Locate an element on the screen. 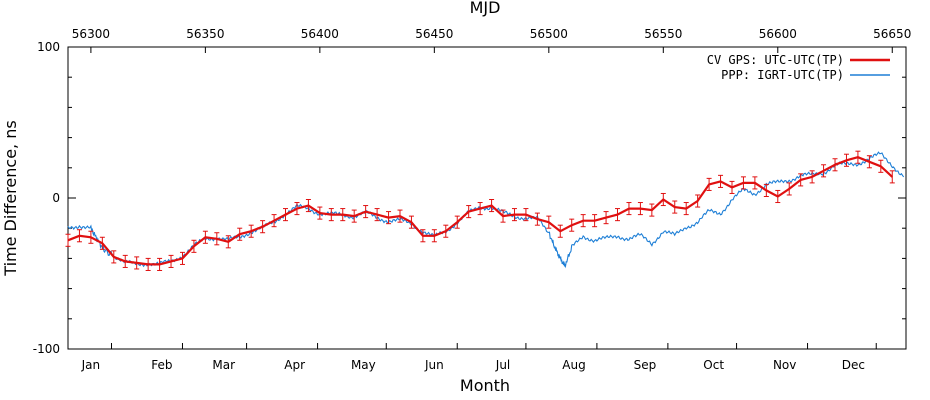 This screenshot has width=930, height=400. month-label: Oct is located at coordinates (713, 365).